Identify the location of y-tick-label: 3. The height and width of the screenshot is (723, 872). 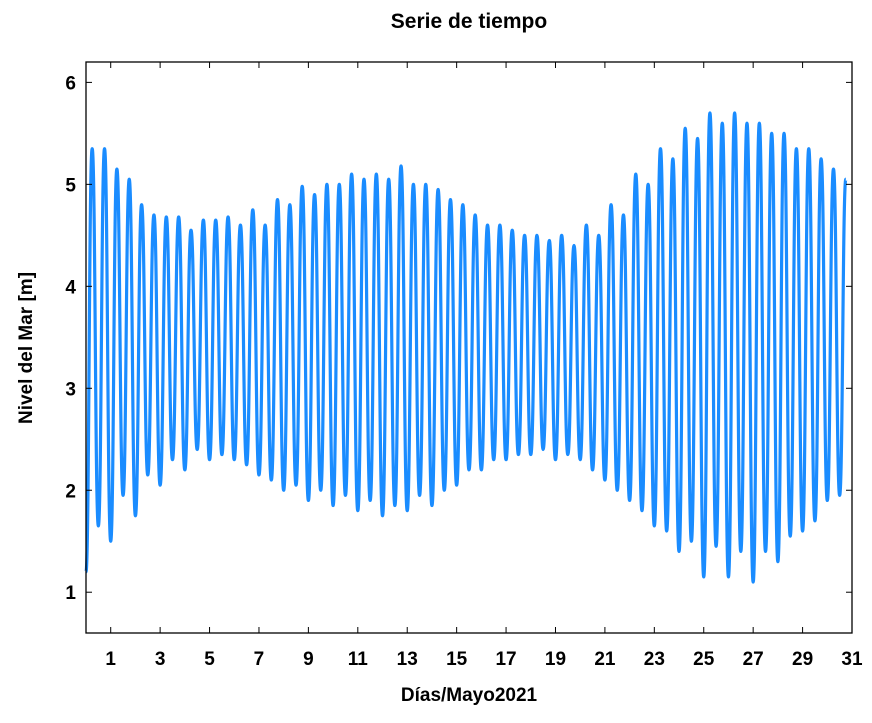
(70, 389).